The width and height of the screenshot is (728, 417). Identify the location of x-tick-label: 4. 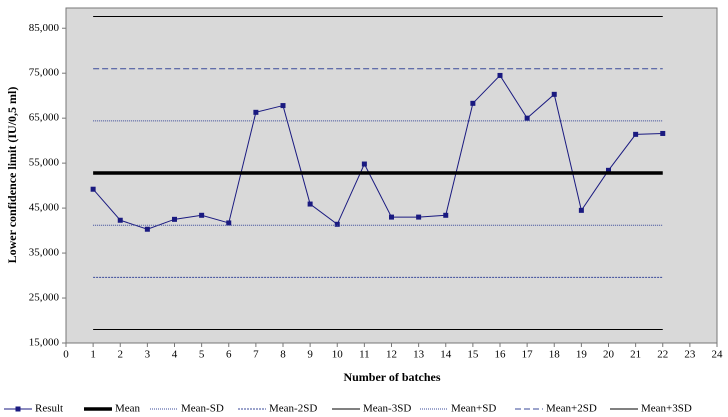
(175, 355).